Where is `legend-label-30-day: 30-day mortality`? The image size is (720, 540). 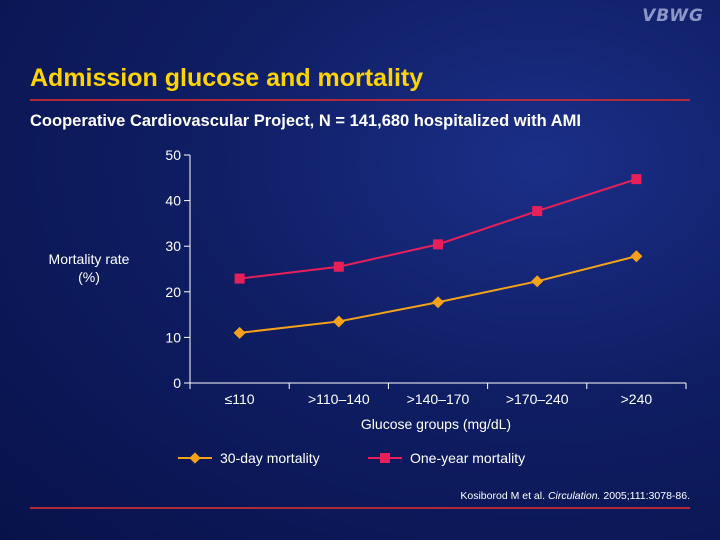
legend-label-30-day: 30-day mortality is located at coordinates (270, 458).